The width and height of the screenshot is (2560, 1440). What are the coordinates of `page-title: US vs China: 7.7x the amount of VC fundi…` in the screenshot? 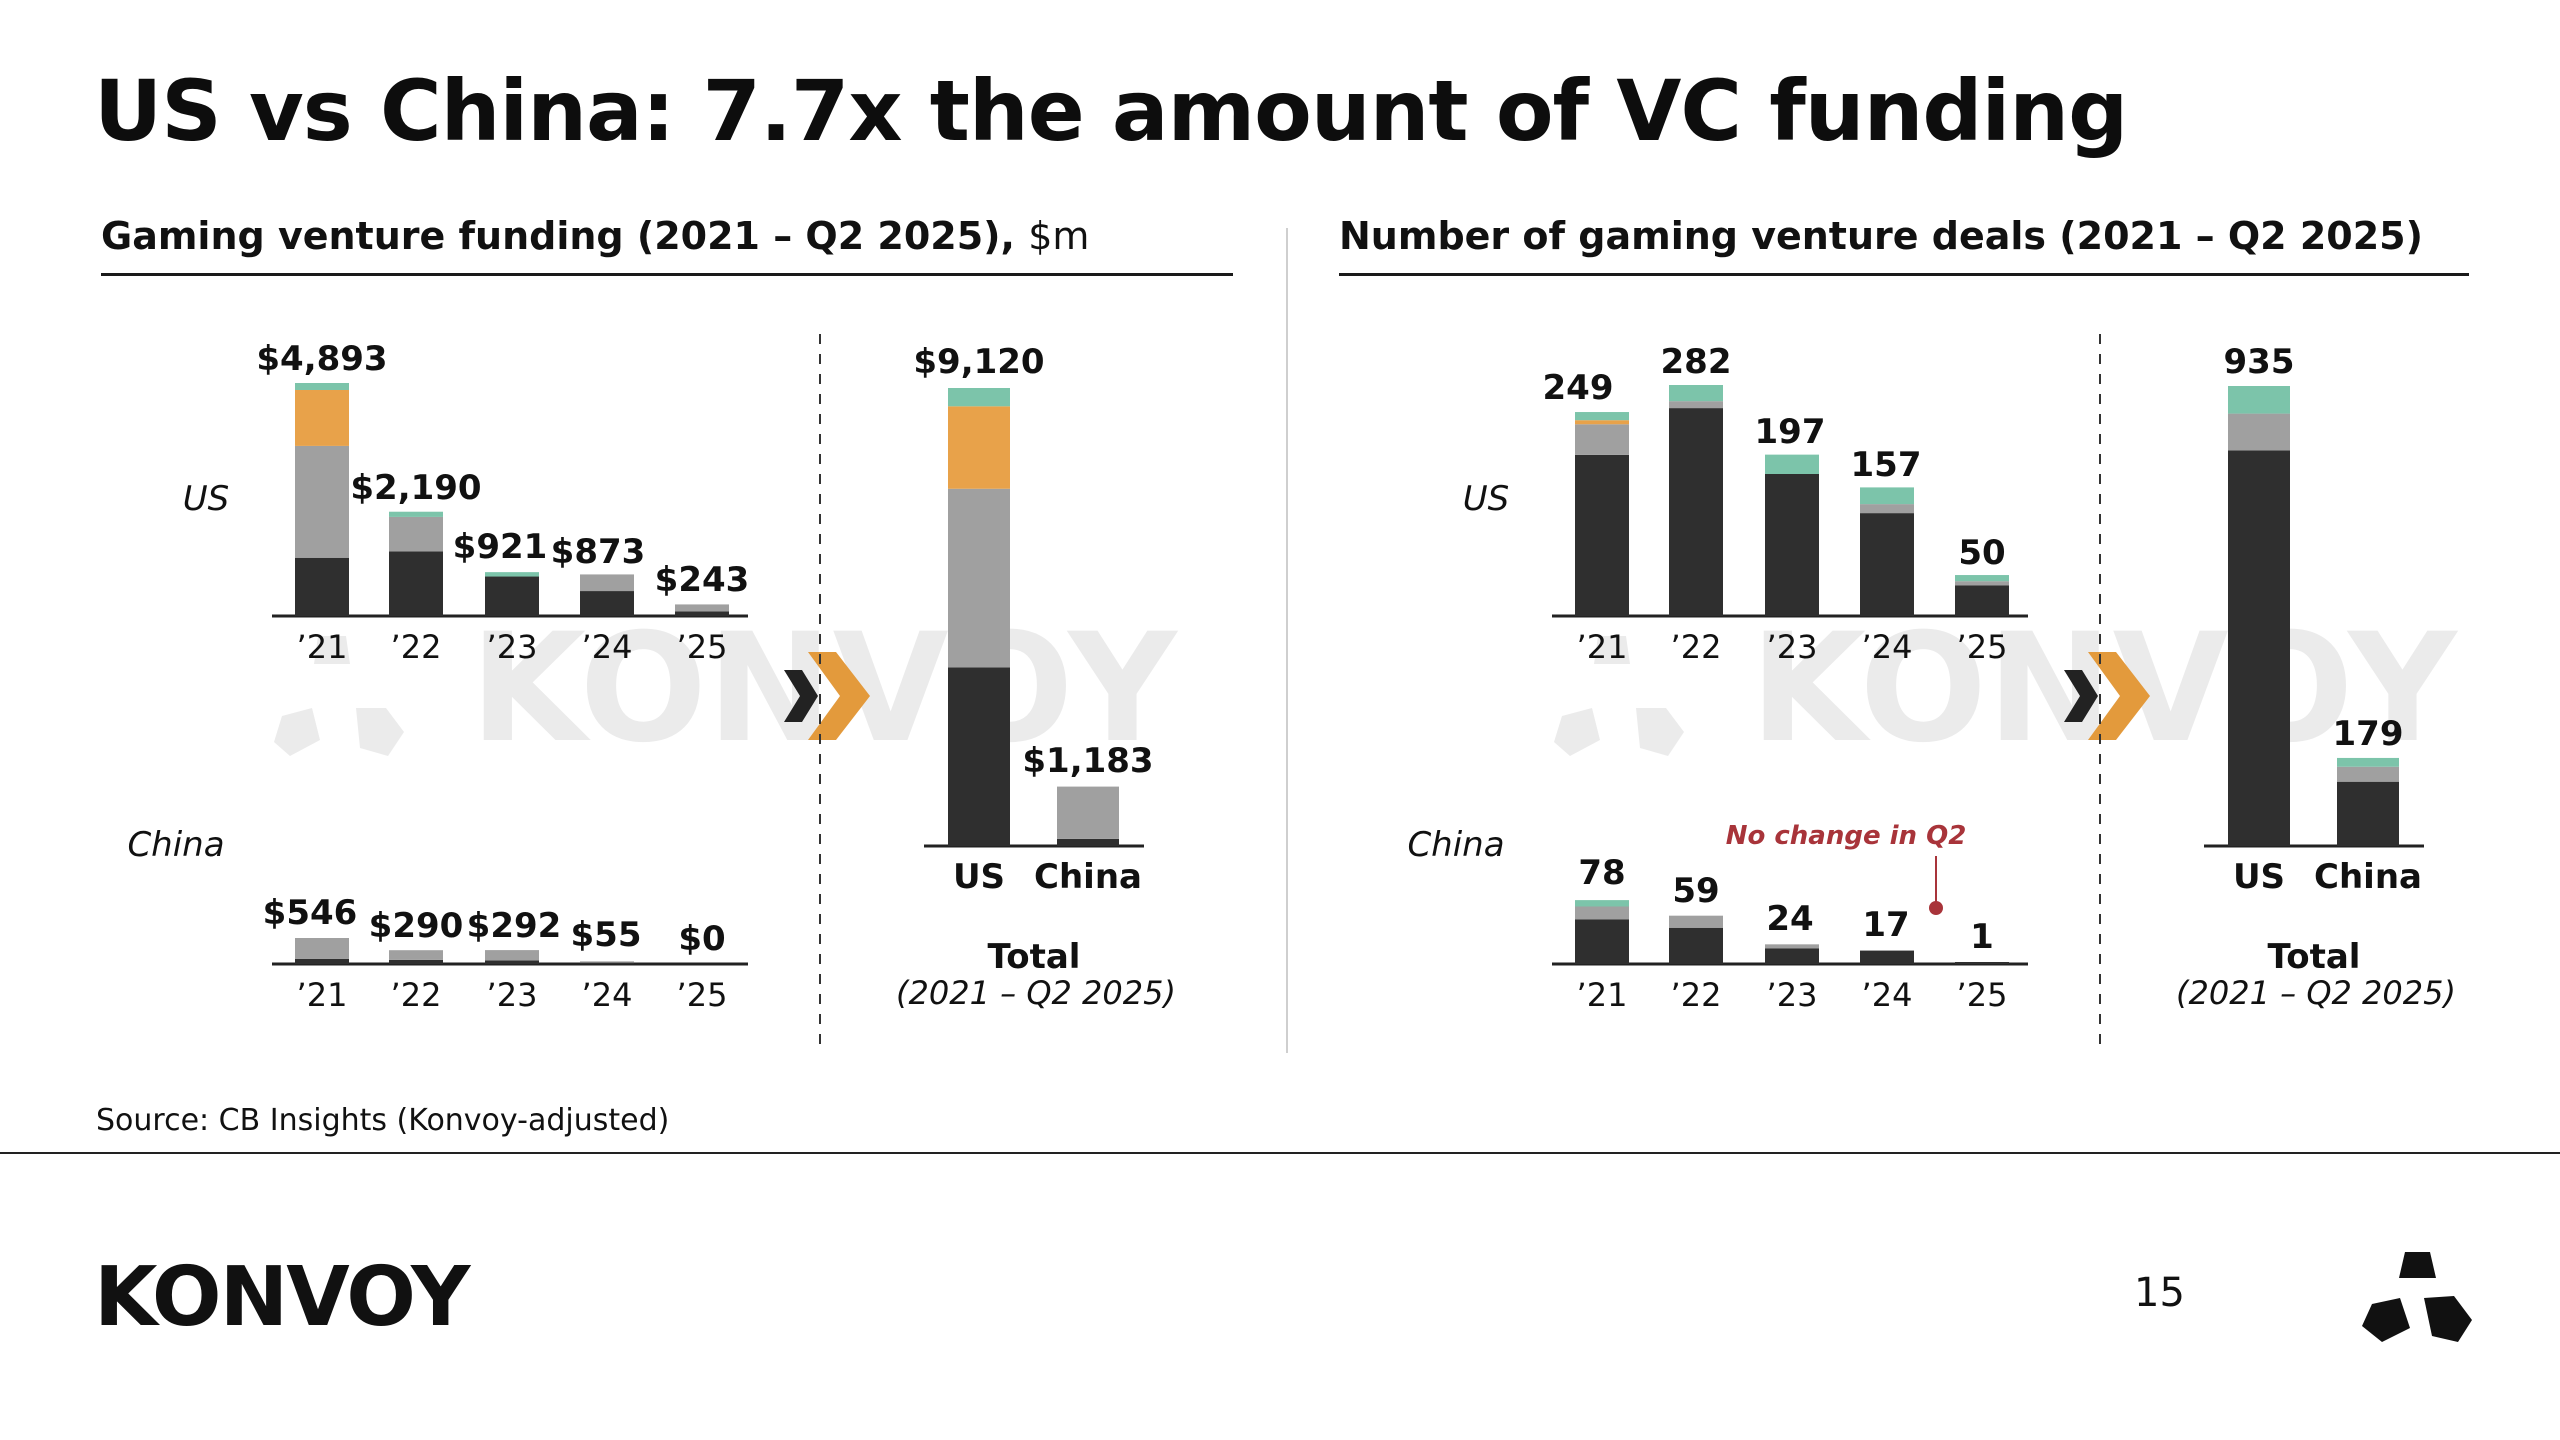 It's located at (1111, 111).